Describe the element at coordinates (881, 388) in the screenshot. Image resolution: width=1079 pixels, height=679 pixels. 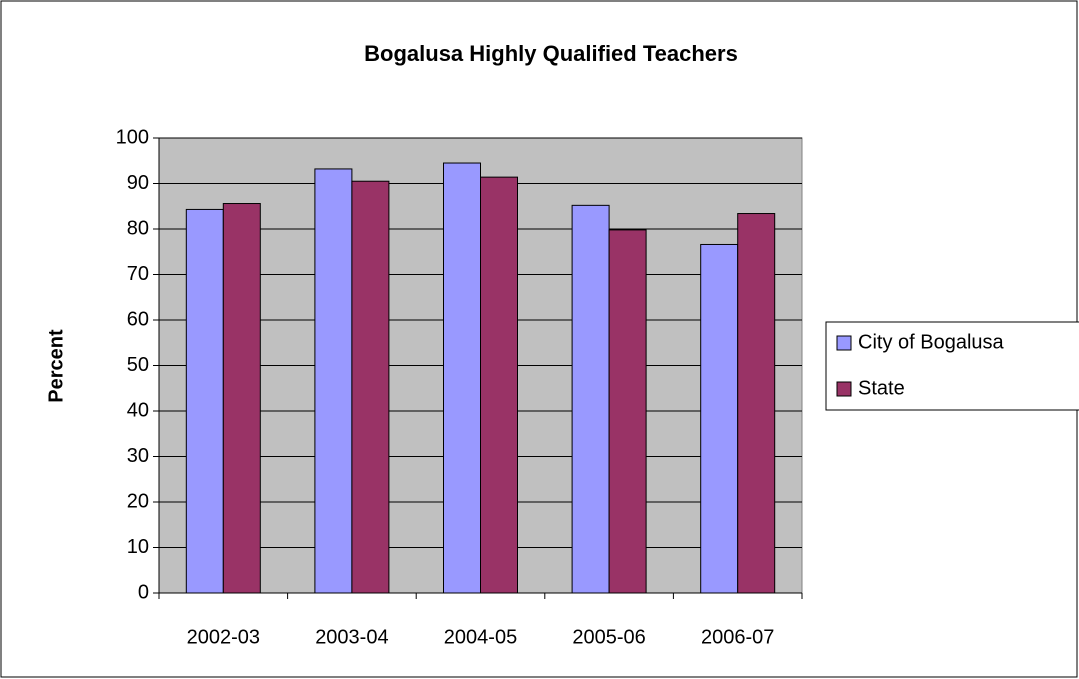
I see `legend-label: State` at that location.